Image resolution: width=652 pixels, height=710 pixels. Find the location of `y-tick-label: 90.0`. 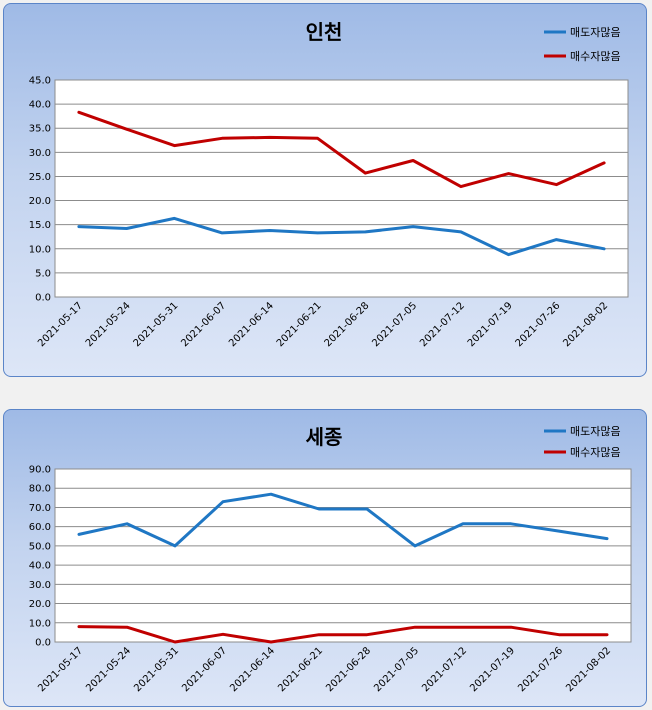

y-tick-label: 90.0 is located at coordinates (40, 470).